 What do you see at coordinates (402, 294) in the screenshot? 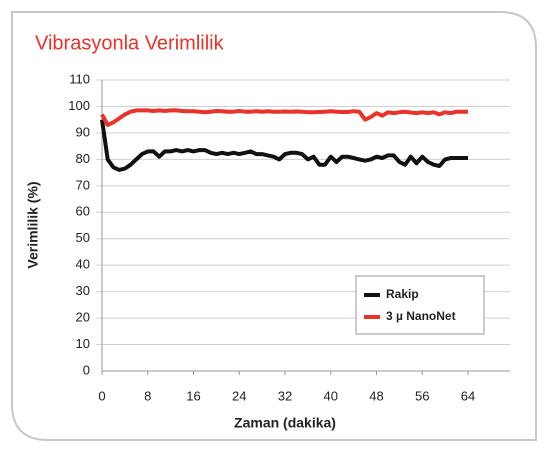
I see `legend-label: Rakip` at bounding box center [402, 294].